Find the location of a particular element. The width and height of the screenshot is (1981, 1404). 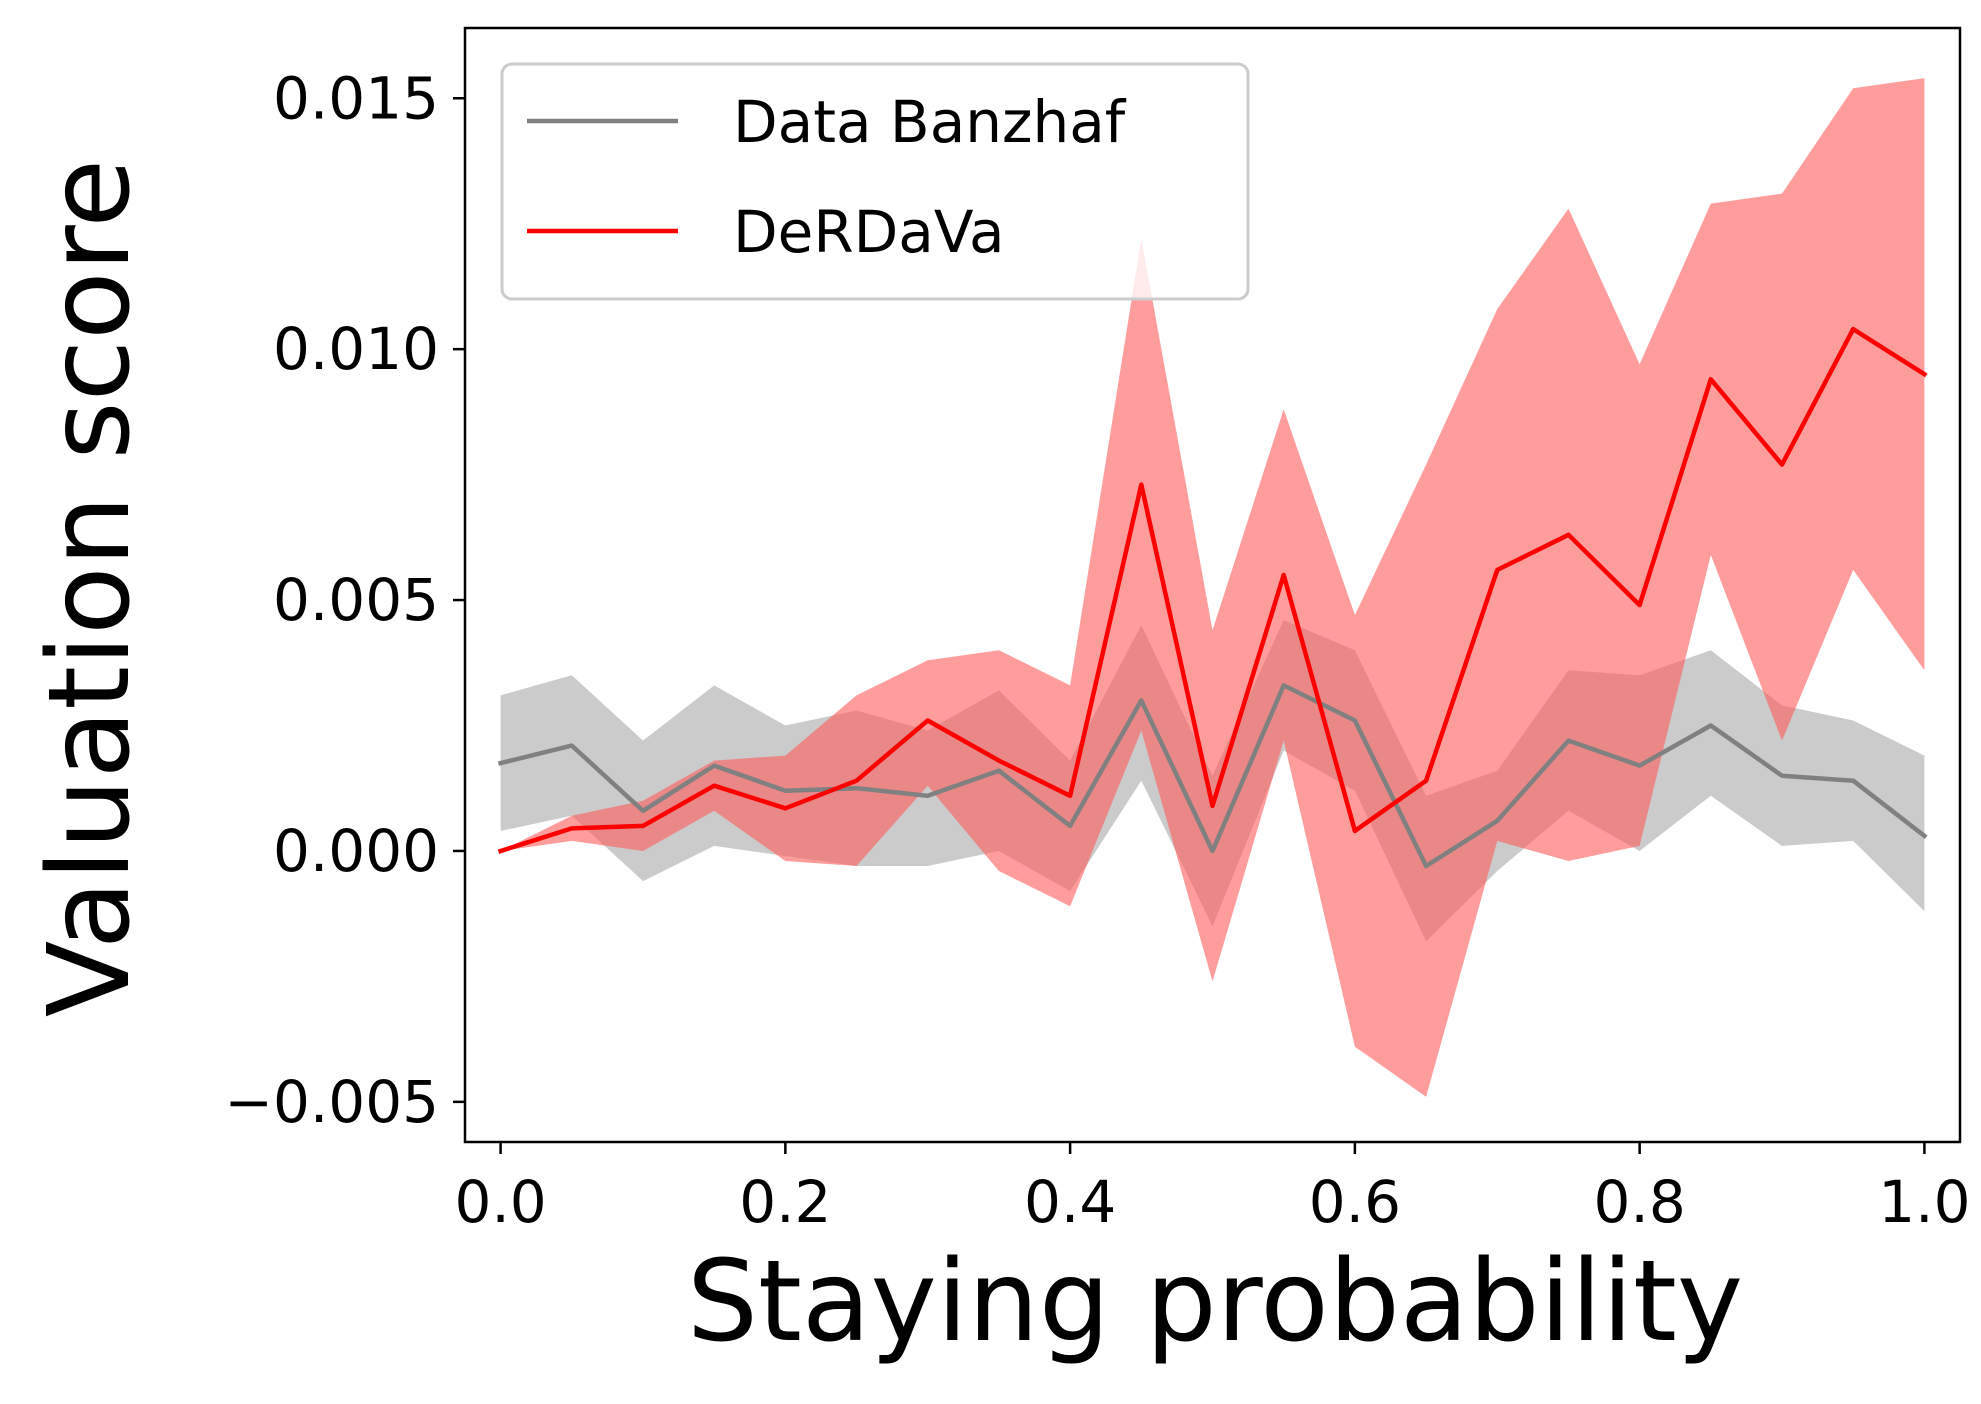

x-tick-label: 0.6 is located at coordinates (1355, 1202).